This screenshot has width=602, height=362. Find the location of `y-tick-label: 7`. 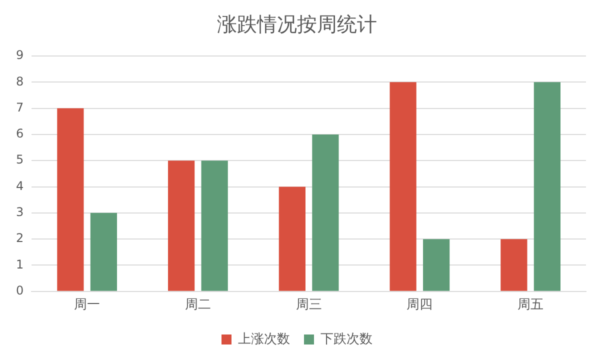

y-tick-label: 7 is located at coordinates (20, 107).